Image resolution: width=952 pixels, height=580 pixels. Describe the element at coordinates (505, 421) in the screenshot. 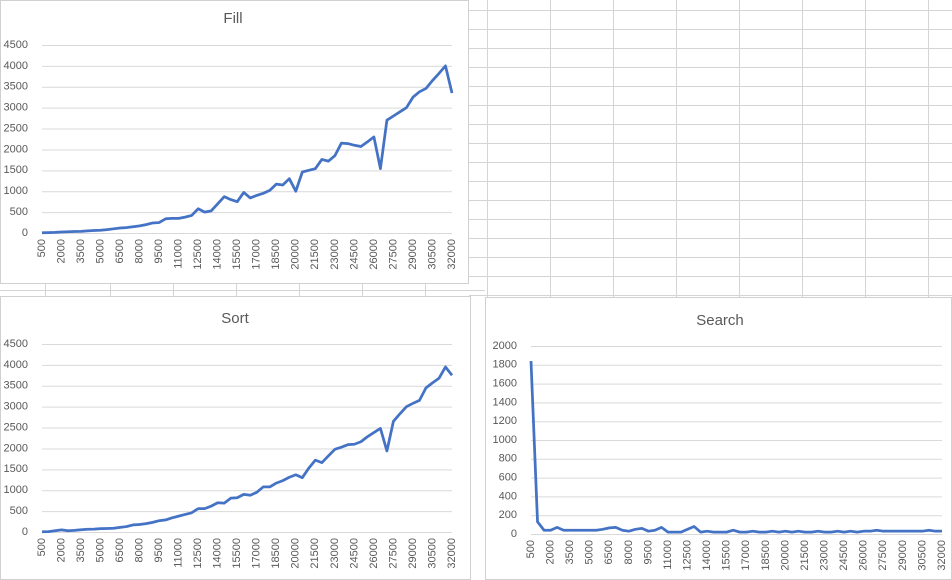

I see `y-tick-label: 1200` at that location.